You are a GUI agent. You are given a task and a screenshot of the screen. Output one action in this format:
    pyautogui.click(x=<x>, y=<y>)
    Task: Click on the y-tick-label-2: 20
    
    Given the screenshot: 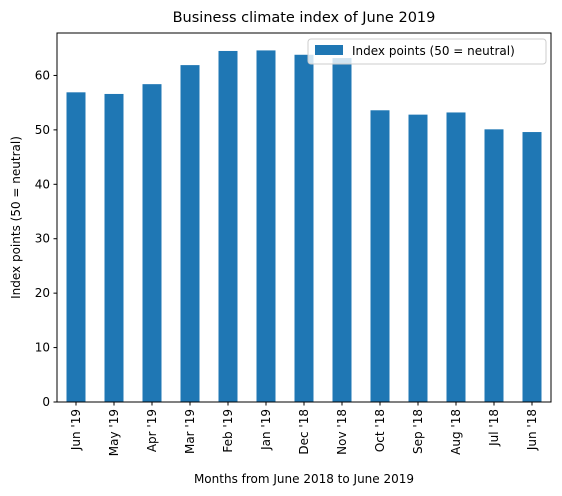 What is the action you would take?
    pyautogui.click(x=42, y=293)
    